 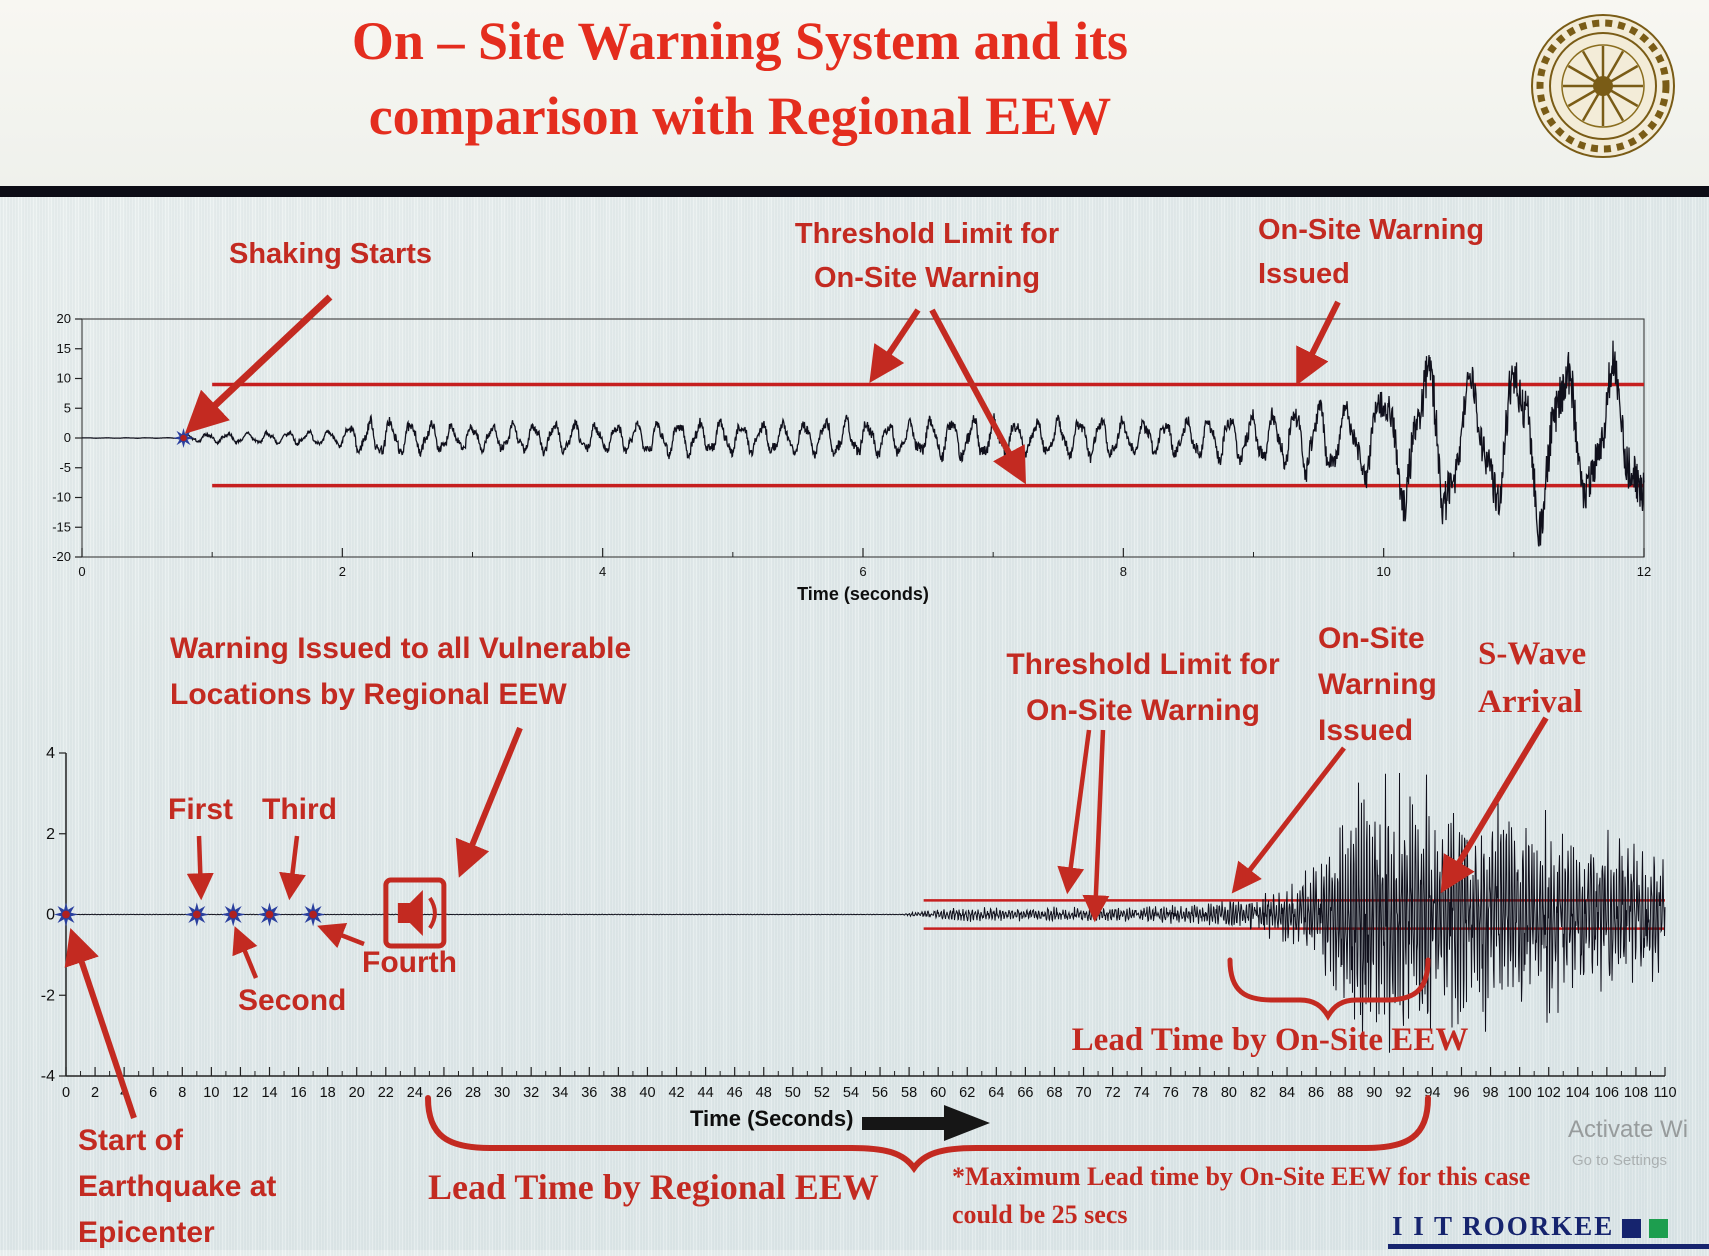 What do you see at coordinates (1054, 1093) in the screenshot?
I see `x-tick-label: 68` at bounding box center [1054, 1093].